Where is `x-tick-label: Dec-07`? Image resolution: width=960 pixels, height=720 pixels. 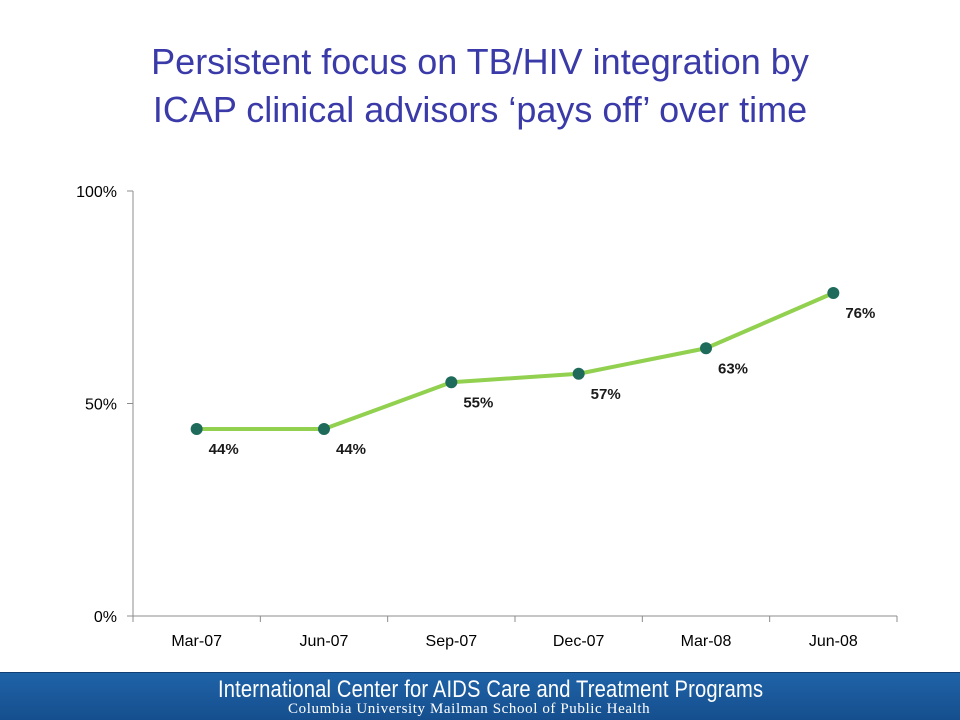 x-tick-label: Dec-07 is located at coordinates (579, 641).